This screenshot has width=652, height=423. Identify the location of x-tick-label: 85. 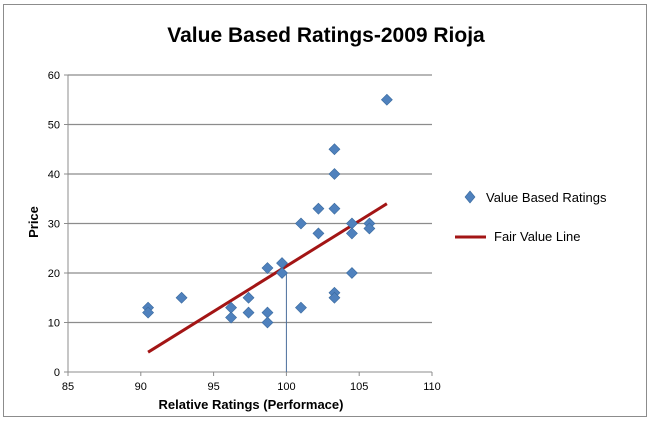
(68, 387).